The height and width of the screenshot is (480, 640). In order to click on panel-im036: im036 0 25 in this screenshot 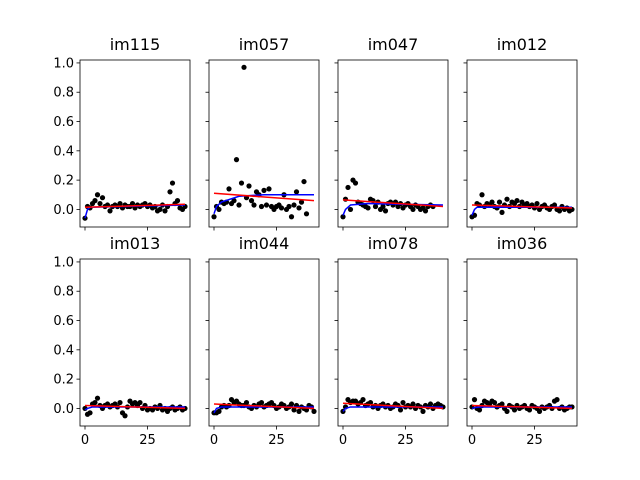, I will do `click(520, 341)`.